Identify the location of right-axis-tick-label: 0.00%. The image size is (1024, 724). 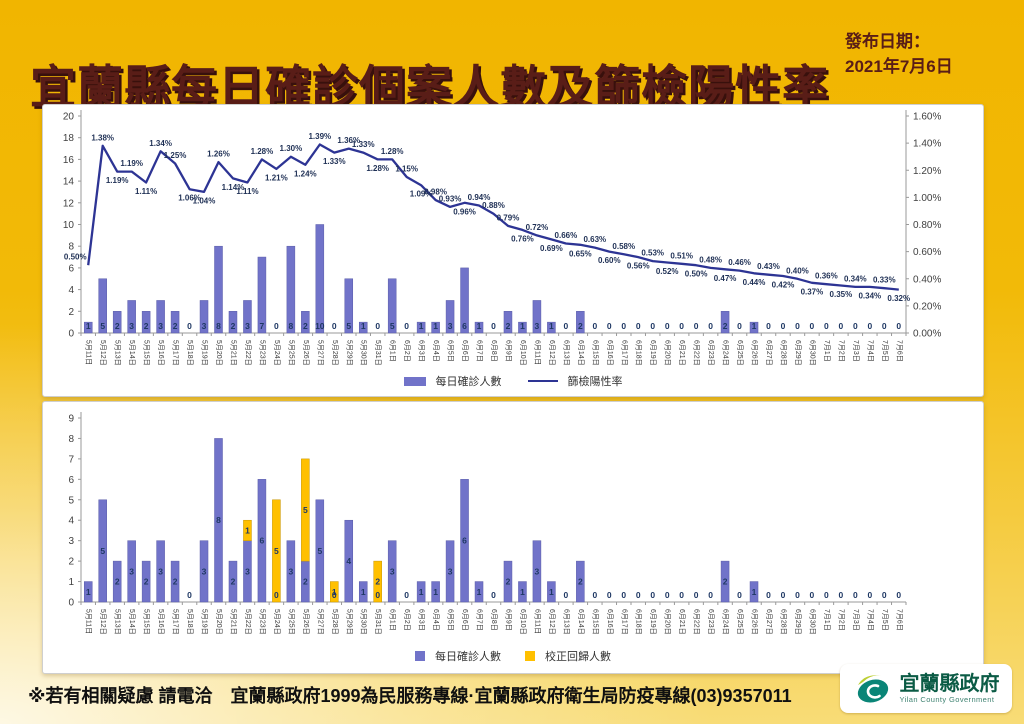
(927, 334).